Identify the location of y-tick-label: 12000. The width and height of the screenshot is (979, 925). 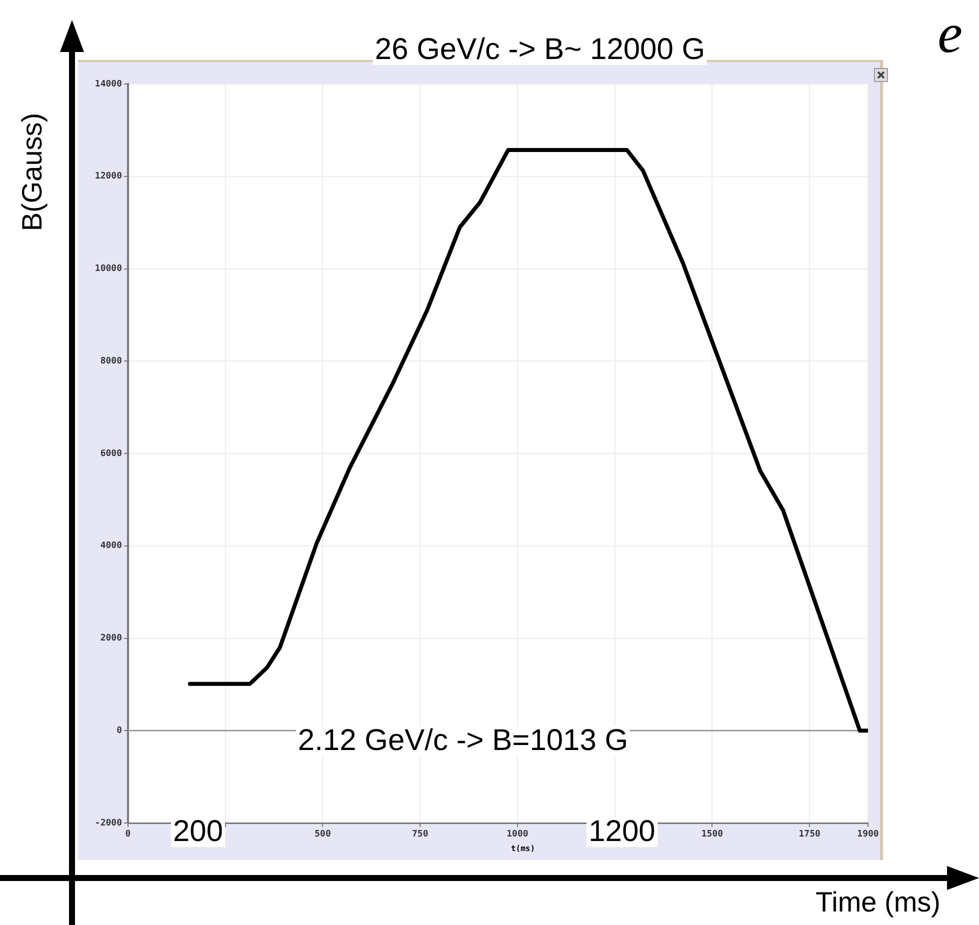
(108, 177).